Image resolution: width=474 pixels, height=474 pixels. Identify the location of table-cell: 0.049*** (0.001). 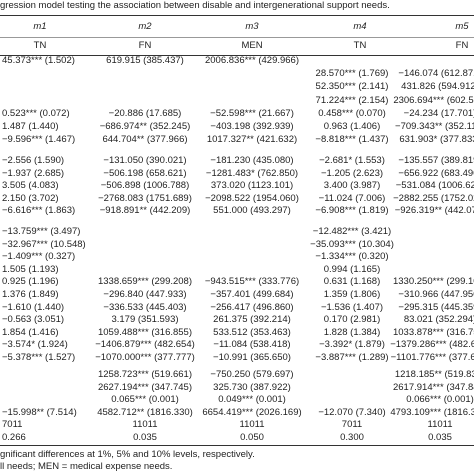
(252, 399).